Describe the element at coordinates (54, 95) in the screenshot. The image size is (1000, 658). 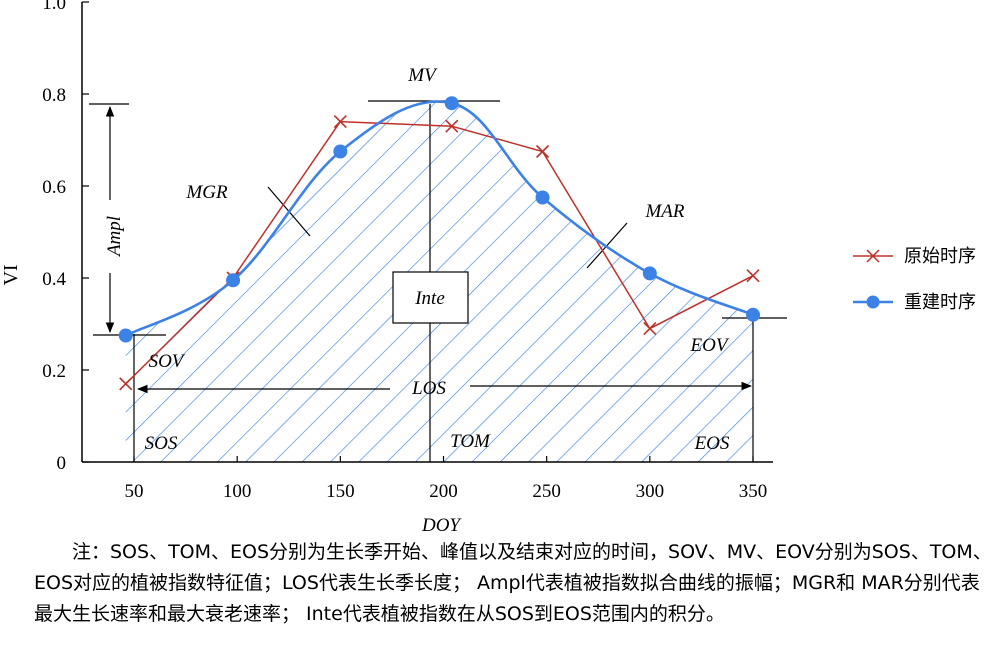
I see `y-tick-label: 0.8` at that location.